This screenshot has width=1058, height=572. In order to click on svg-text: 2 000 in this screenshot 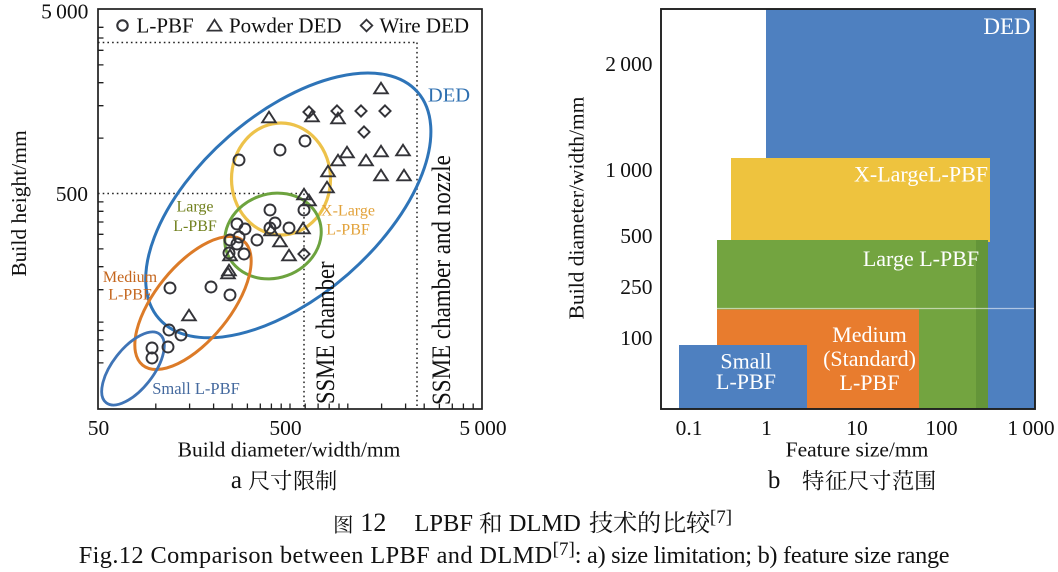, I will do `click(628, 64)`.